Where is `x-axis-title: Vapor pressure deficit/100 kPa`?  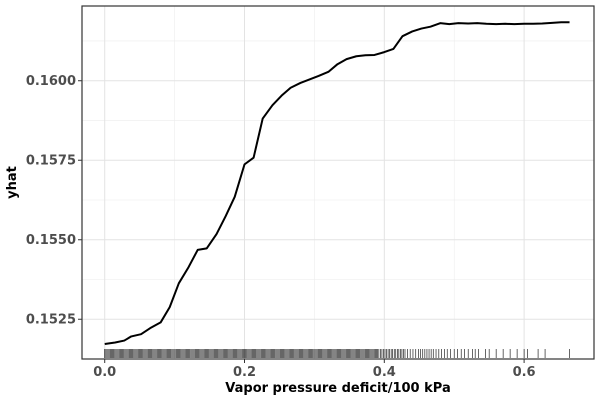 x-axis-title: Vapor pressure deficit/100 kPa is located at coordinates (337, 388).